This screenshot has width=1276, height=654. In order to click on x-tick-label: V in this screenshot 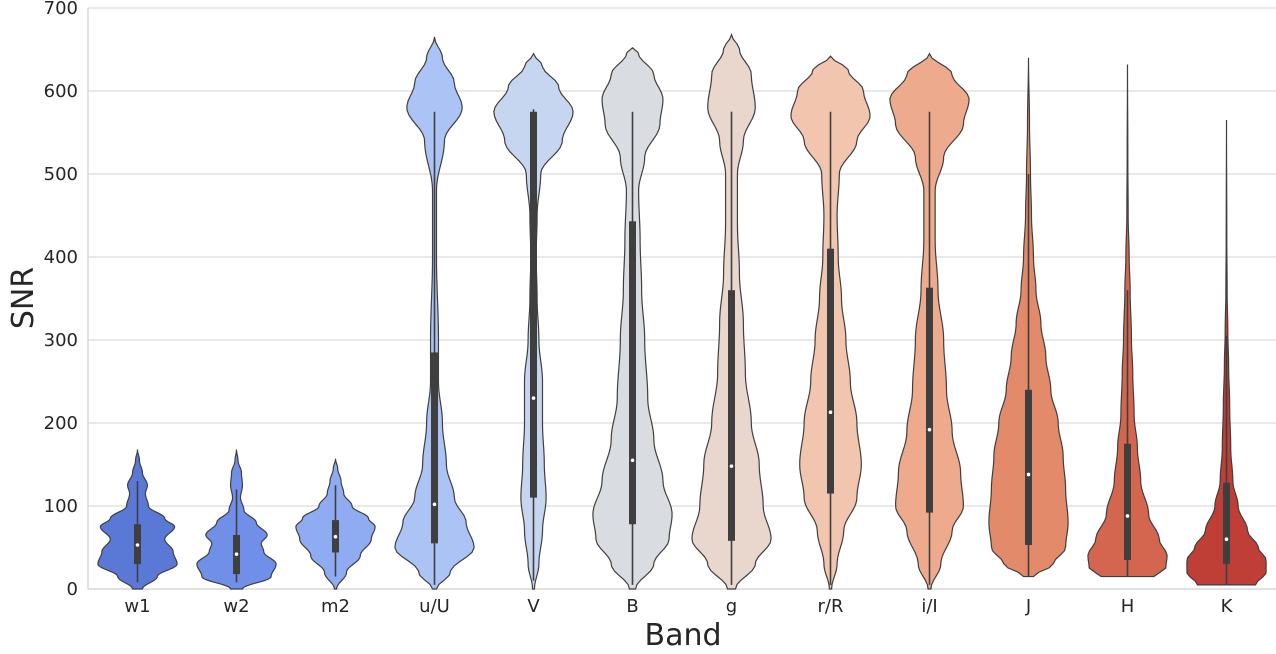, I will do `click(533, 606)`.